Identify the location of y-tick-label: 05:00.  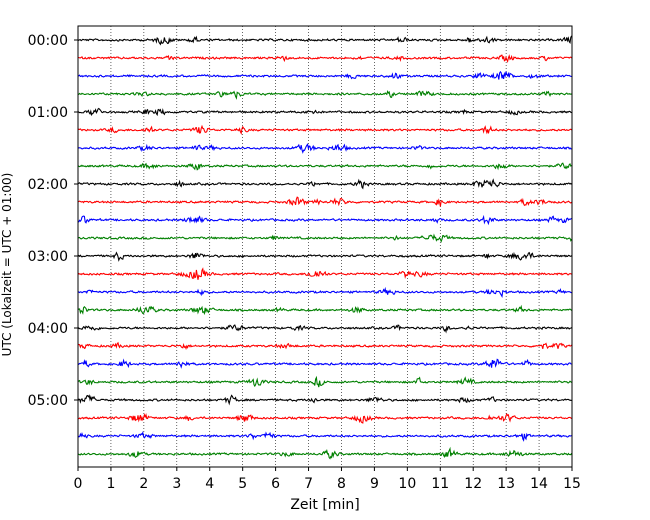
(48, 401).